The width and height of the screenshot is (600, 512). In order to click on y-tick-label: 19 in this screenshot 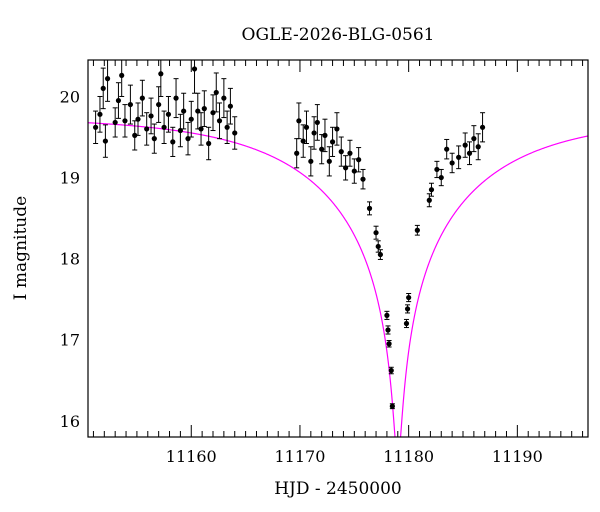, I will do `click(70, 178)`.